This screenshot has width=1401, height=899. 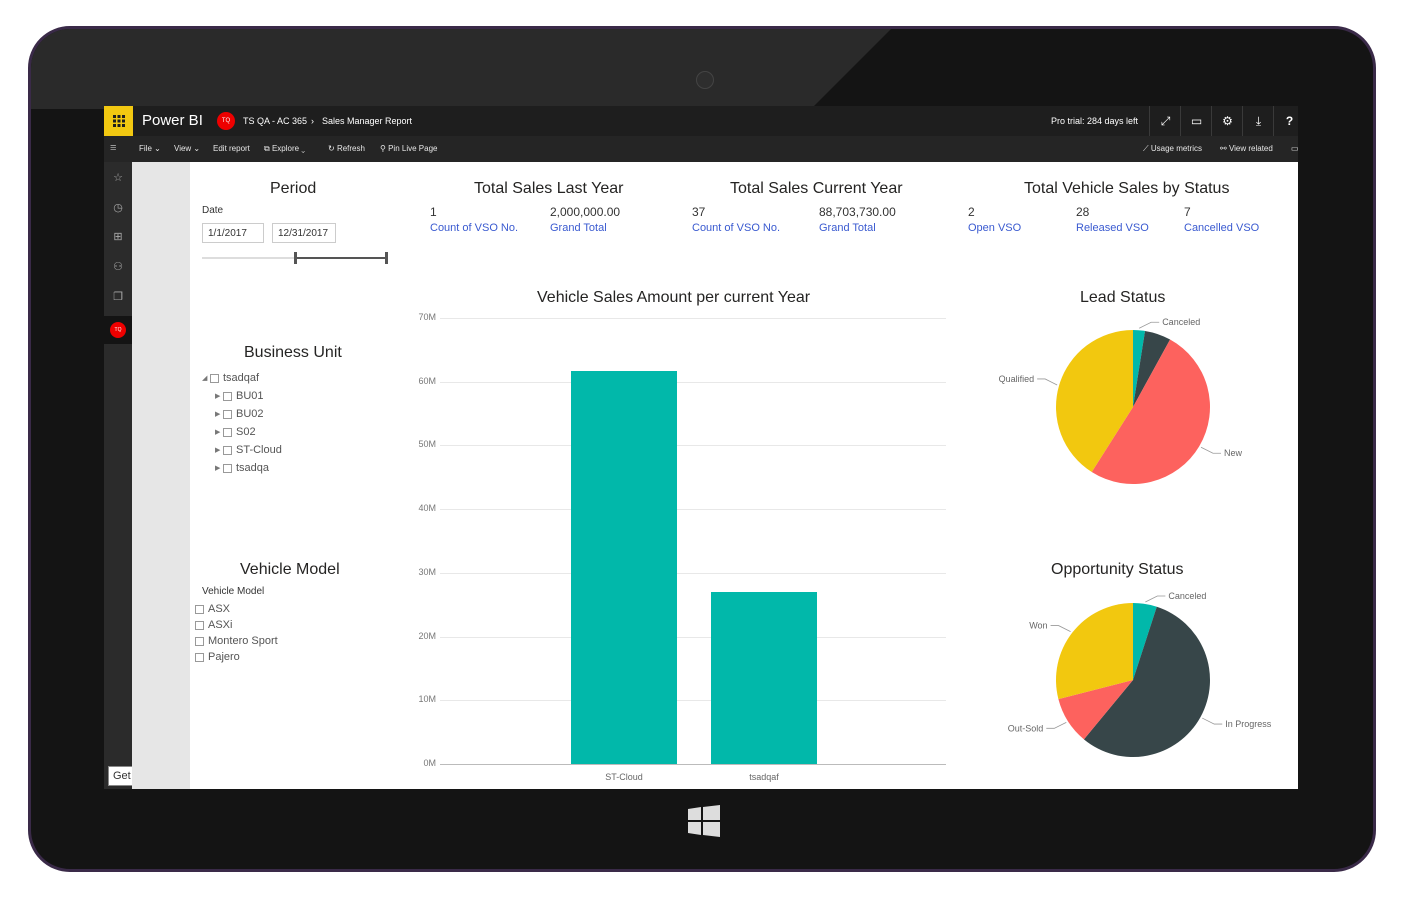 I want to click on list-item: ASX, so click(x=212, y=609).